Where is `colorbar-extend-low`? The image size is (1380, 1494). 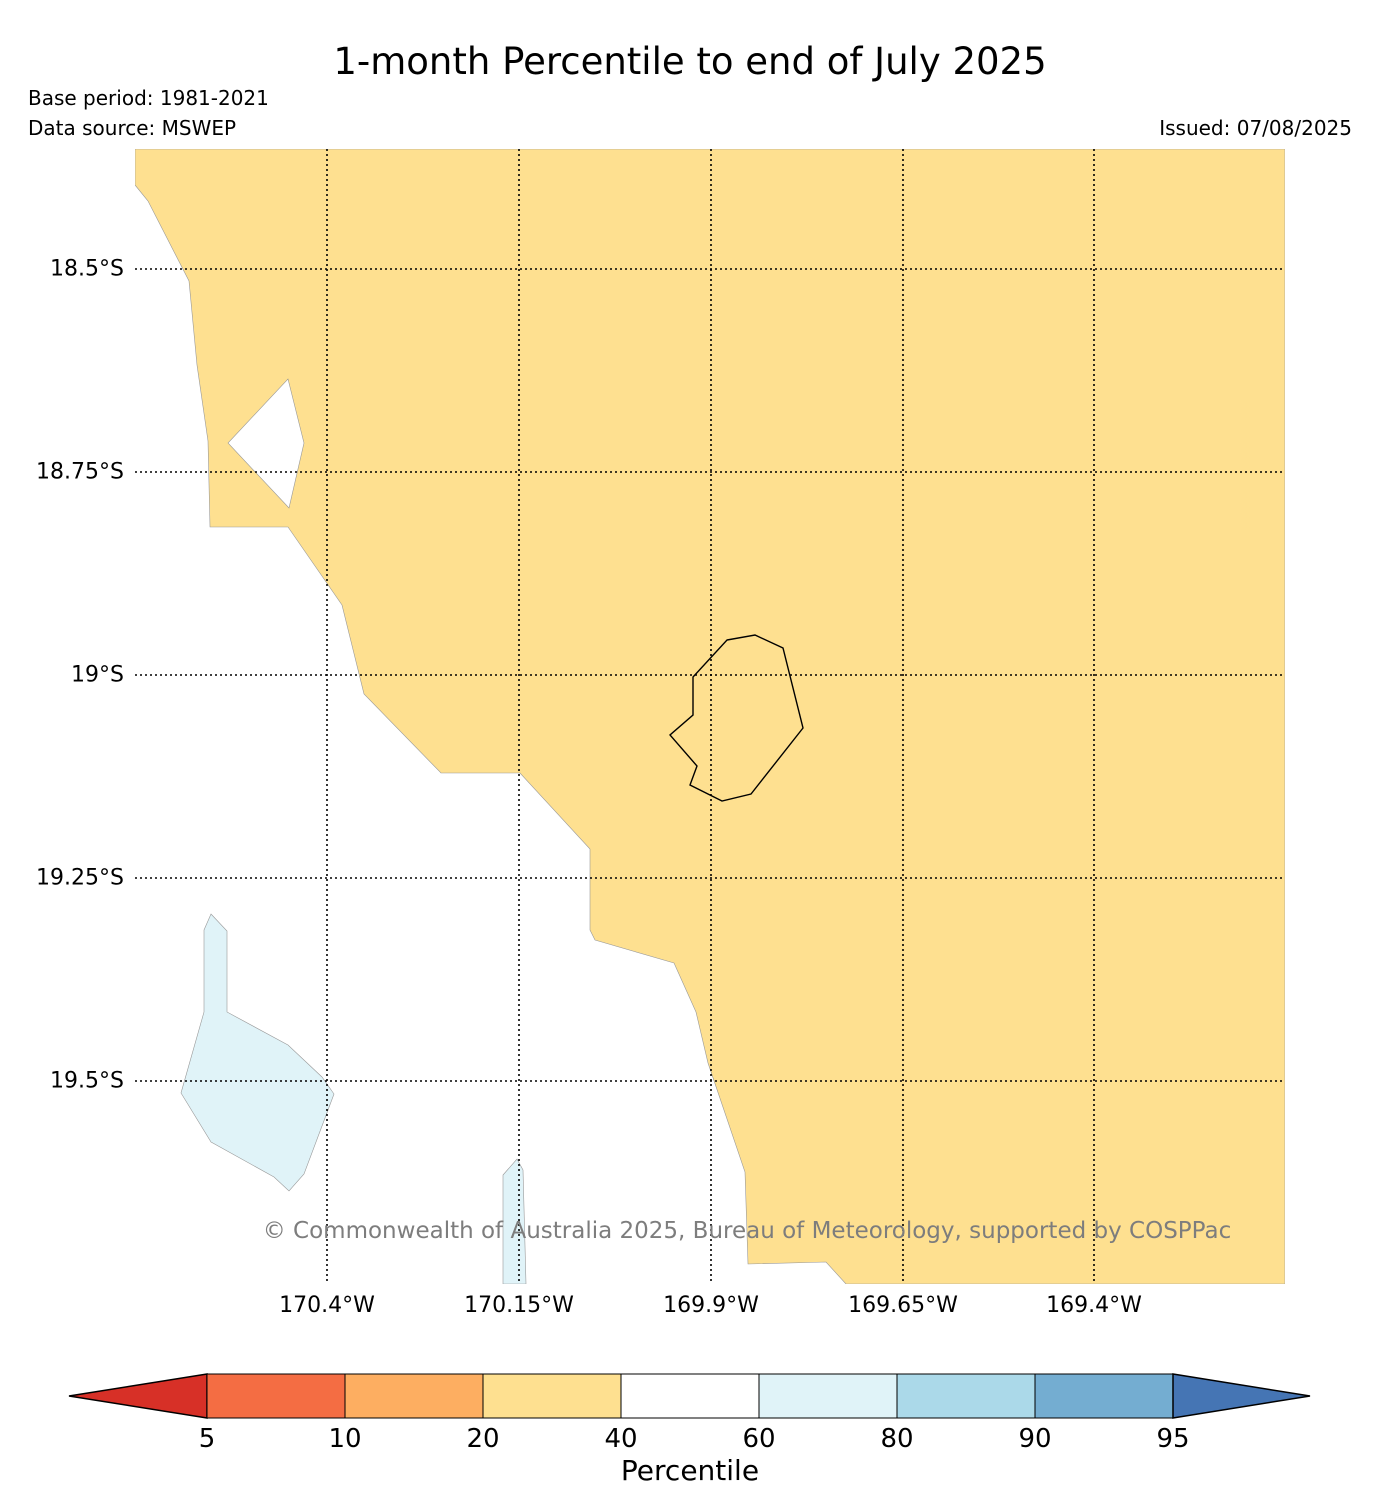 colorbar-extend-low is located at coordinates (138, 1396).